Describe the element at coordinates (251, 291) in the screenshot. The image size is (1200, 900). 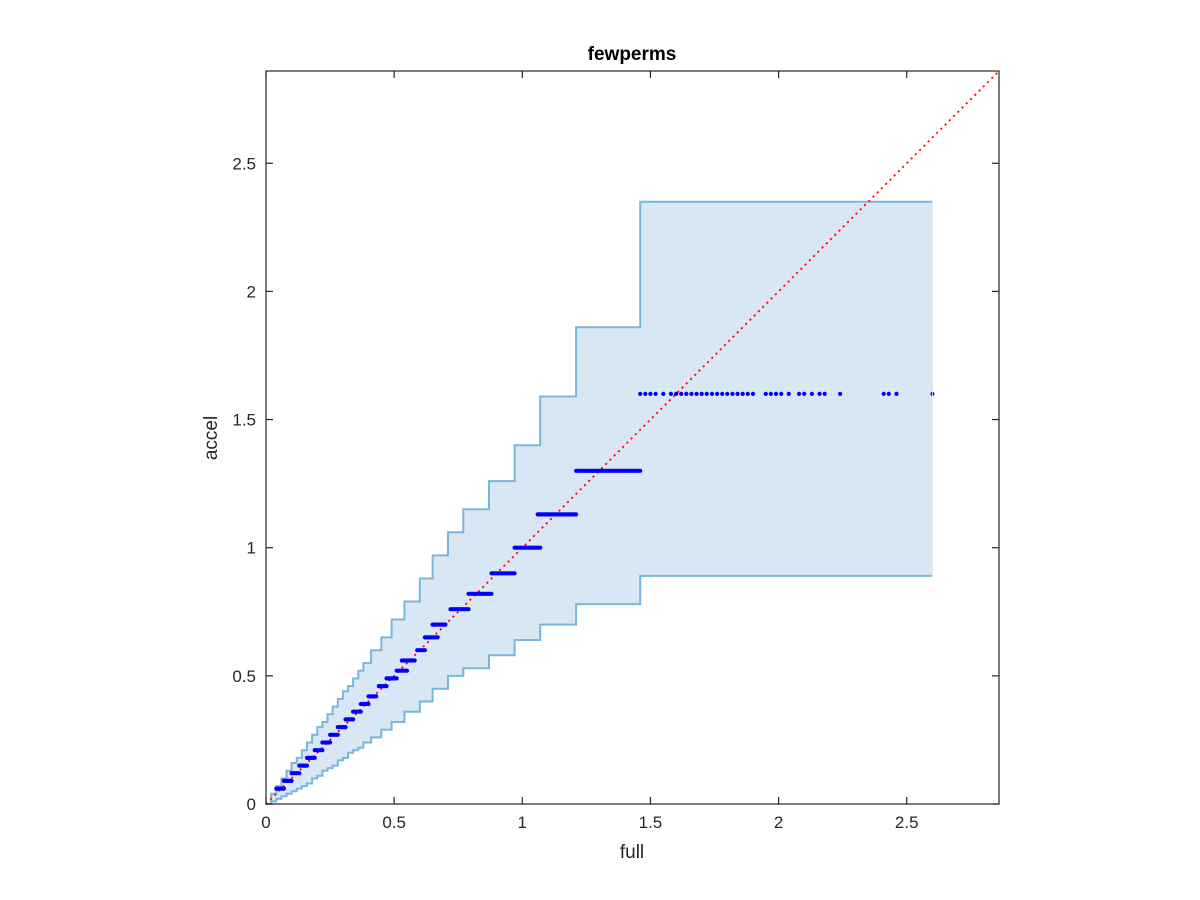
I see `y-tick-label: 2` at that location.